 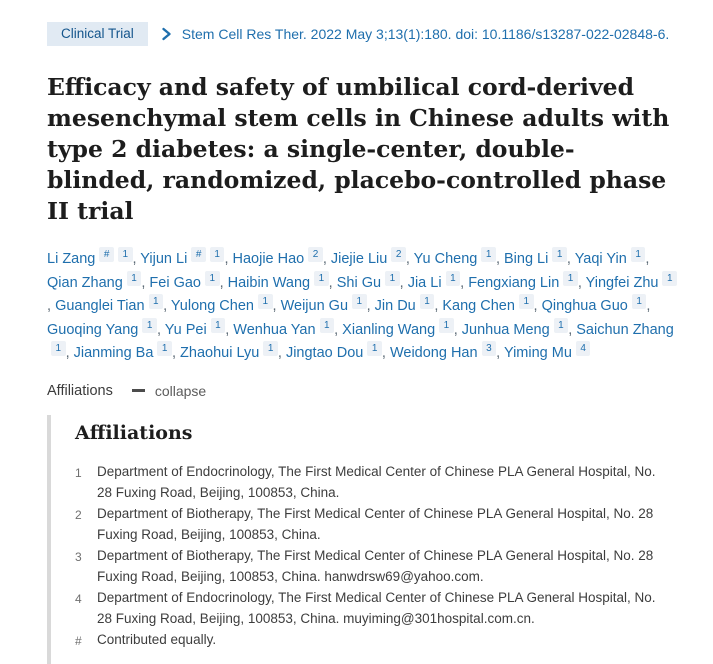 I want to click on author-link: Yu Pei, so click(x=185, y=329).